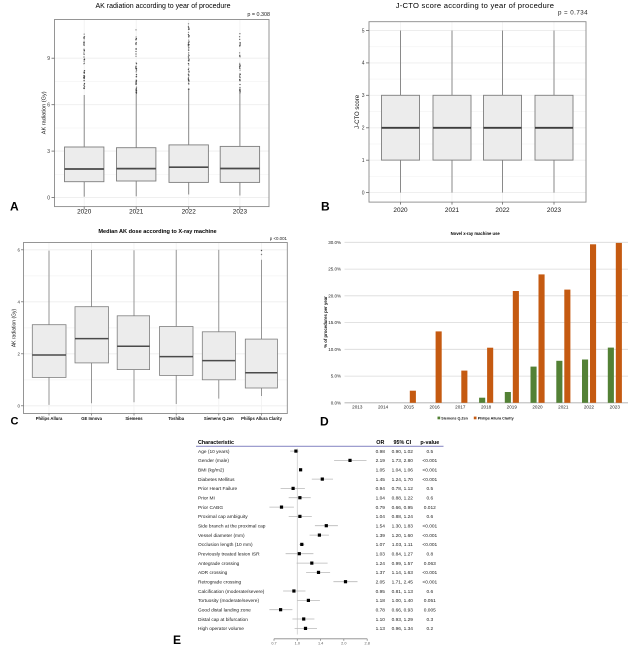  What do you see at coordinates (430, 564) in the screenshot?
I see `svg-text: 0.063` at bounding box center [430, 564].